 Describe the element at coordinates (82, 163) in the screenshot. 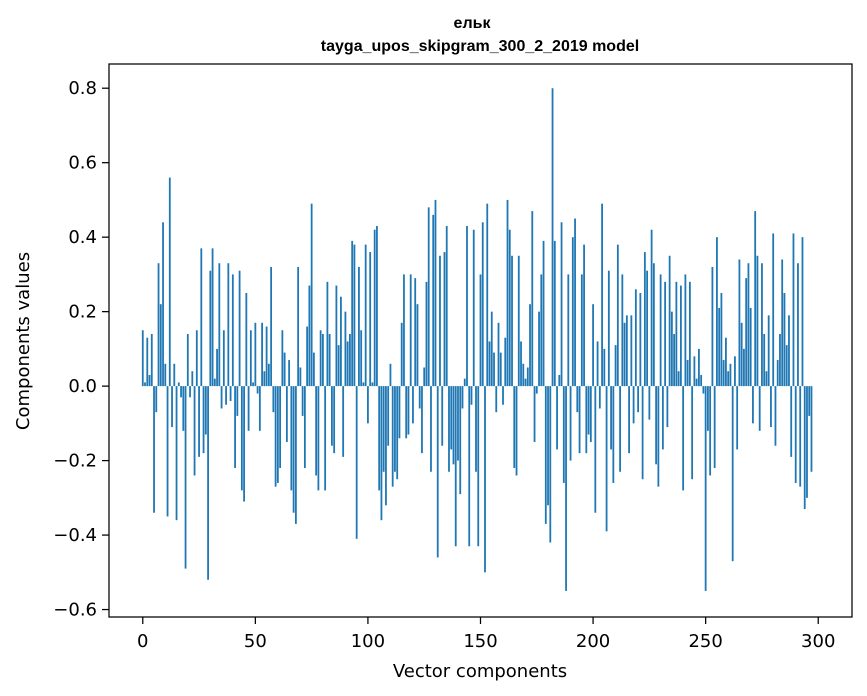

I see `y-tick-label: 0.6` at that location.